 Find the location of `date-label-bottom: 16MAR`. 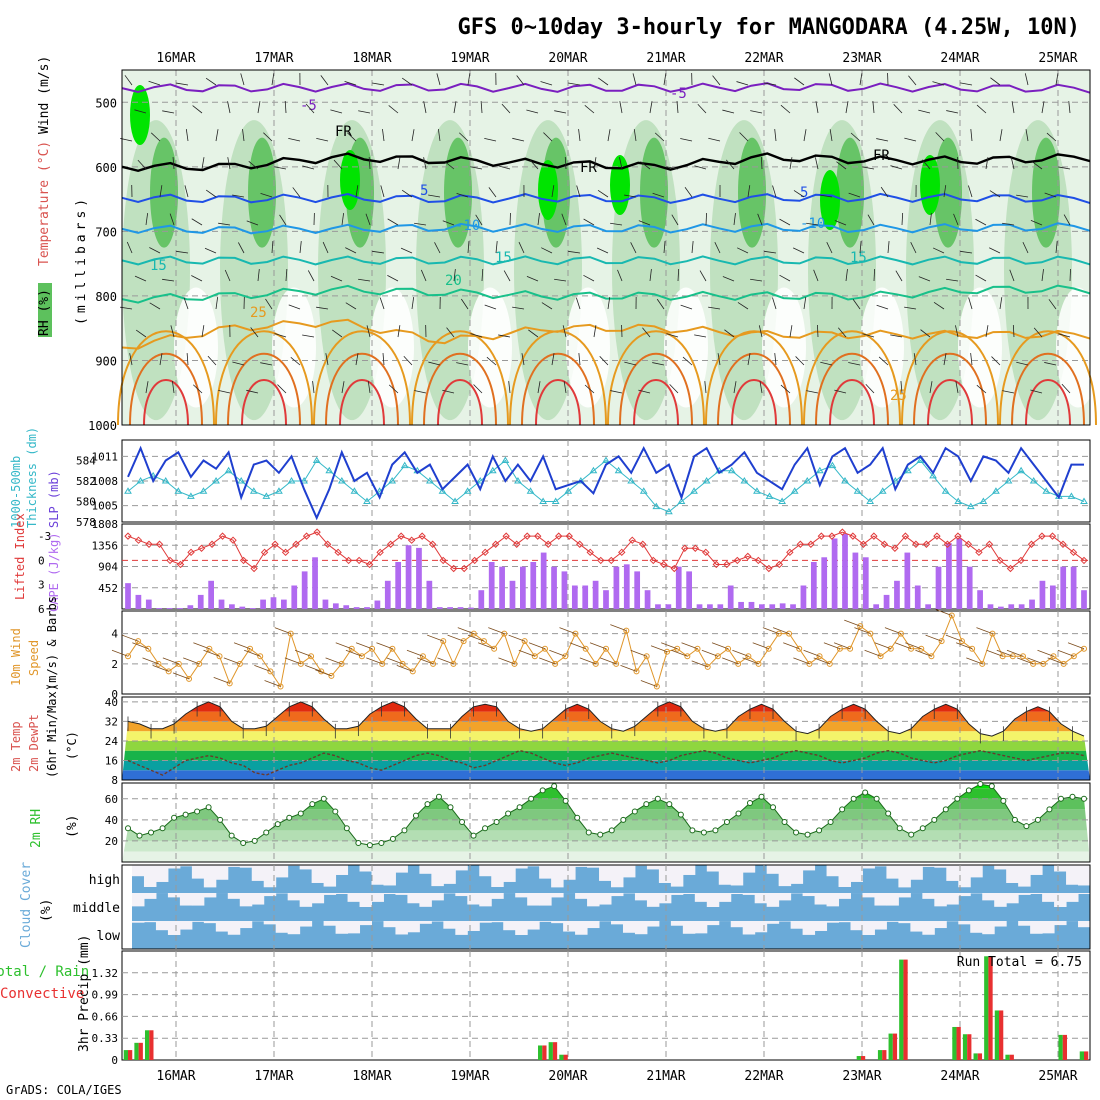

date-label-bottom: 16MAR is located at coordinates (175, 1076).